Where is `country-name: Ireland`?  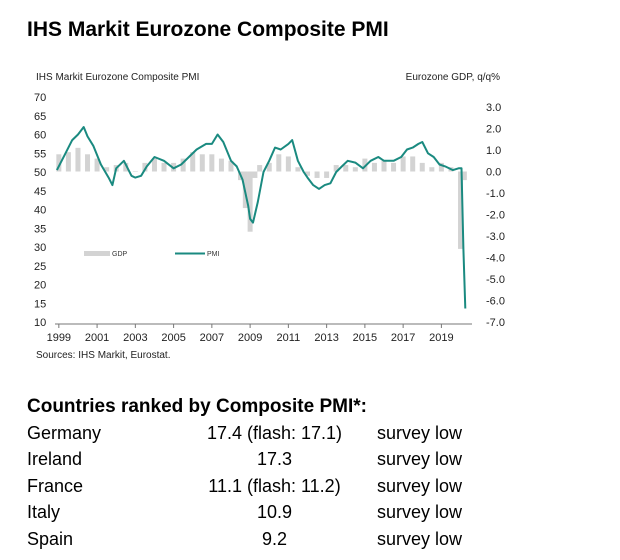
country-name: Ireland is located at coordinates (55, 459).